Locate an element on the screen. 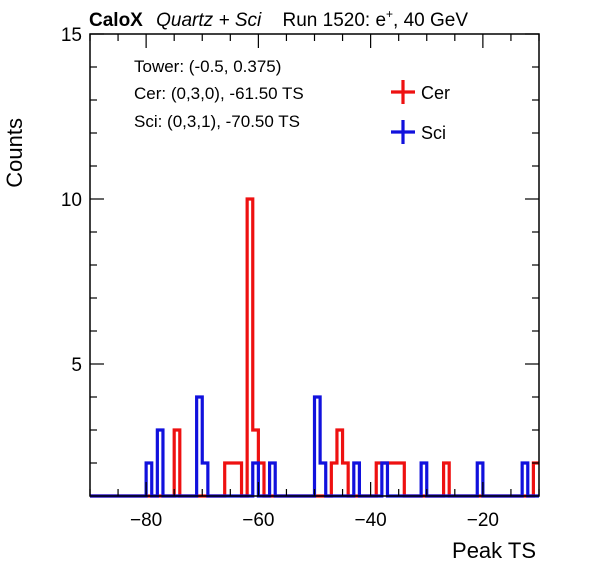  info-line-cer: Cer: (0,3,0), -61.50 TS is located at coordinates (219, 93).